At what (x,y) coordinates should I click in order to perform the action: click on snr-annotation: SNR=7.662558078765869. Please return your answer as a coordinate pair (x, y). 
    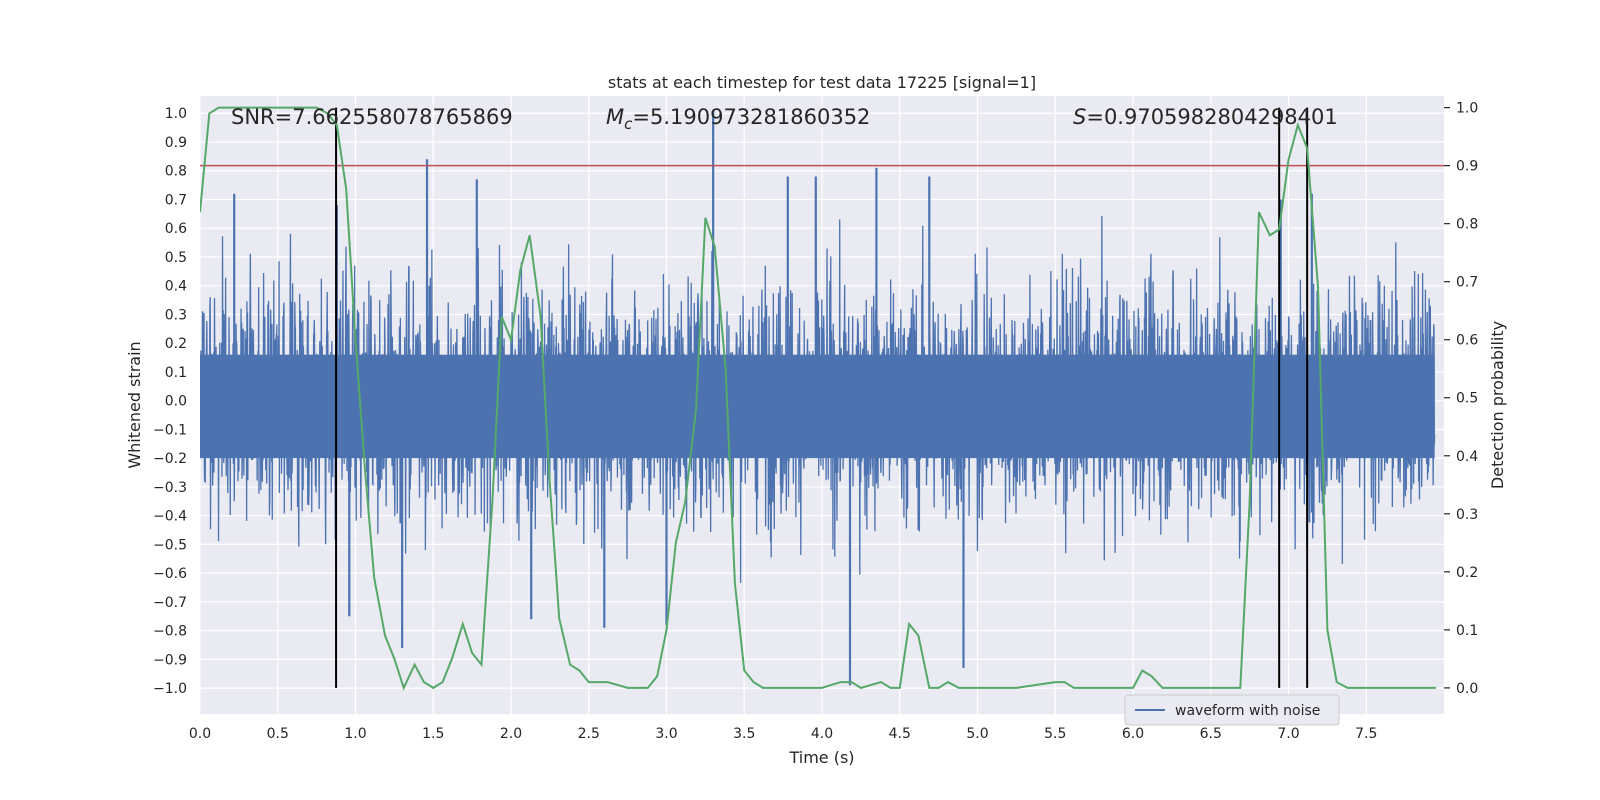
    Looking at the image, I should click on (372, 117).